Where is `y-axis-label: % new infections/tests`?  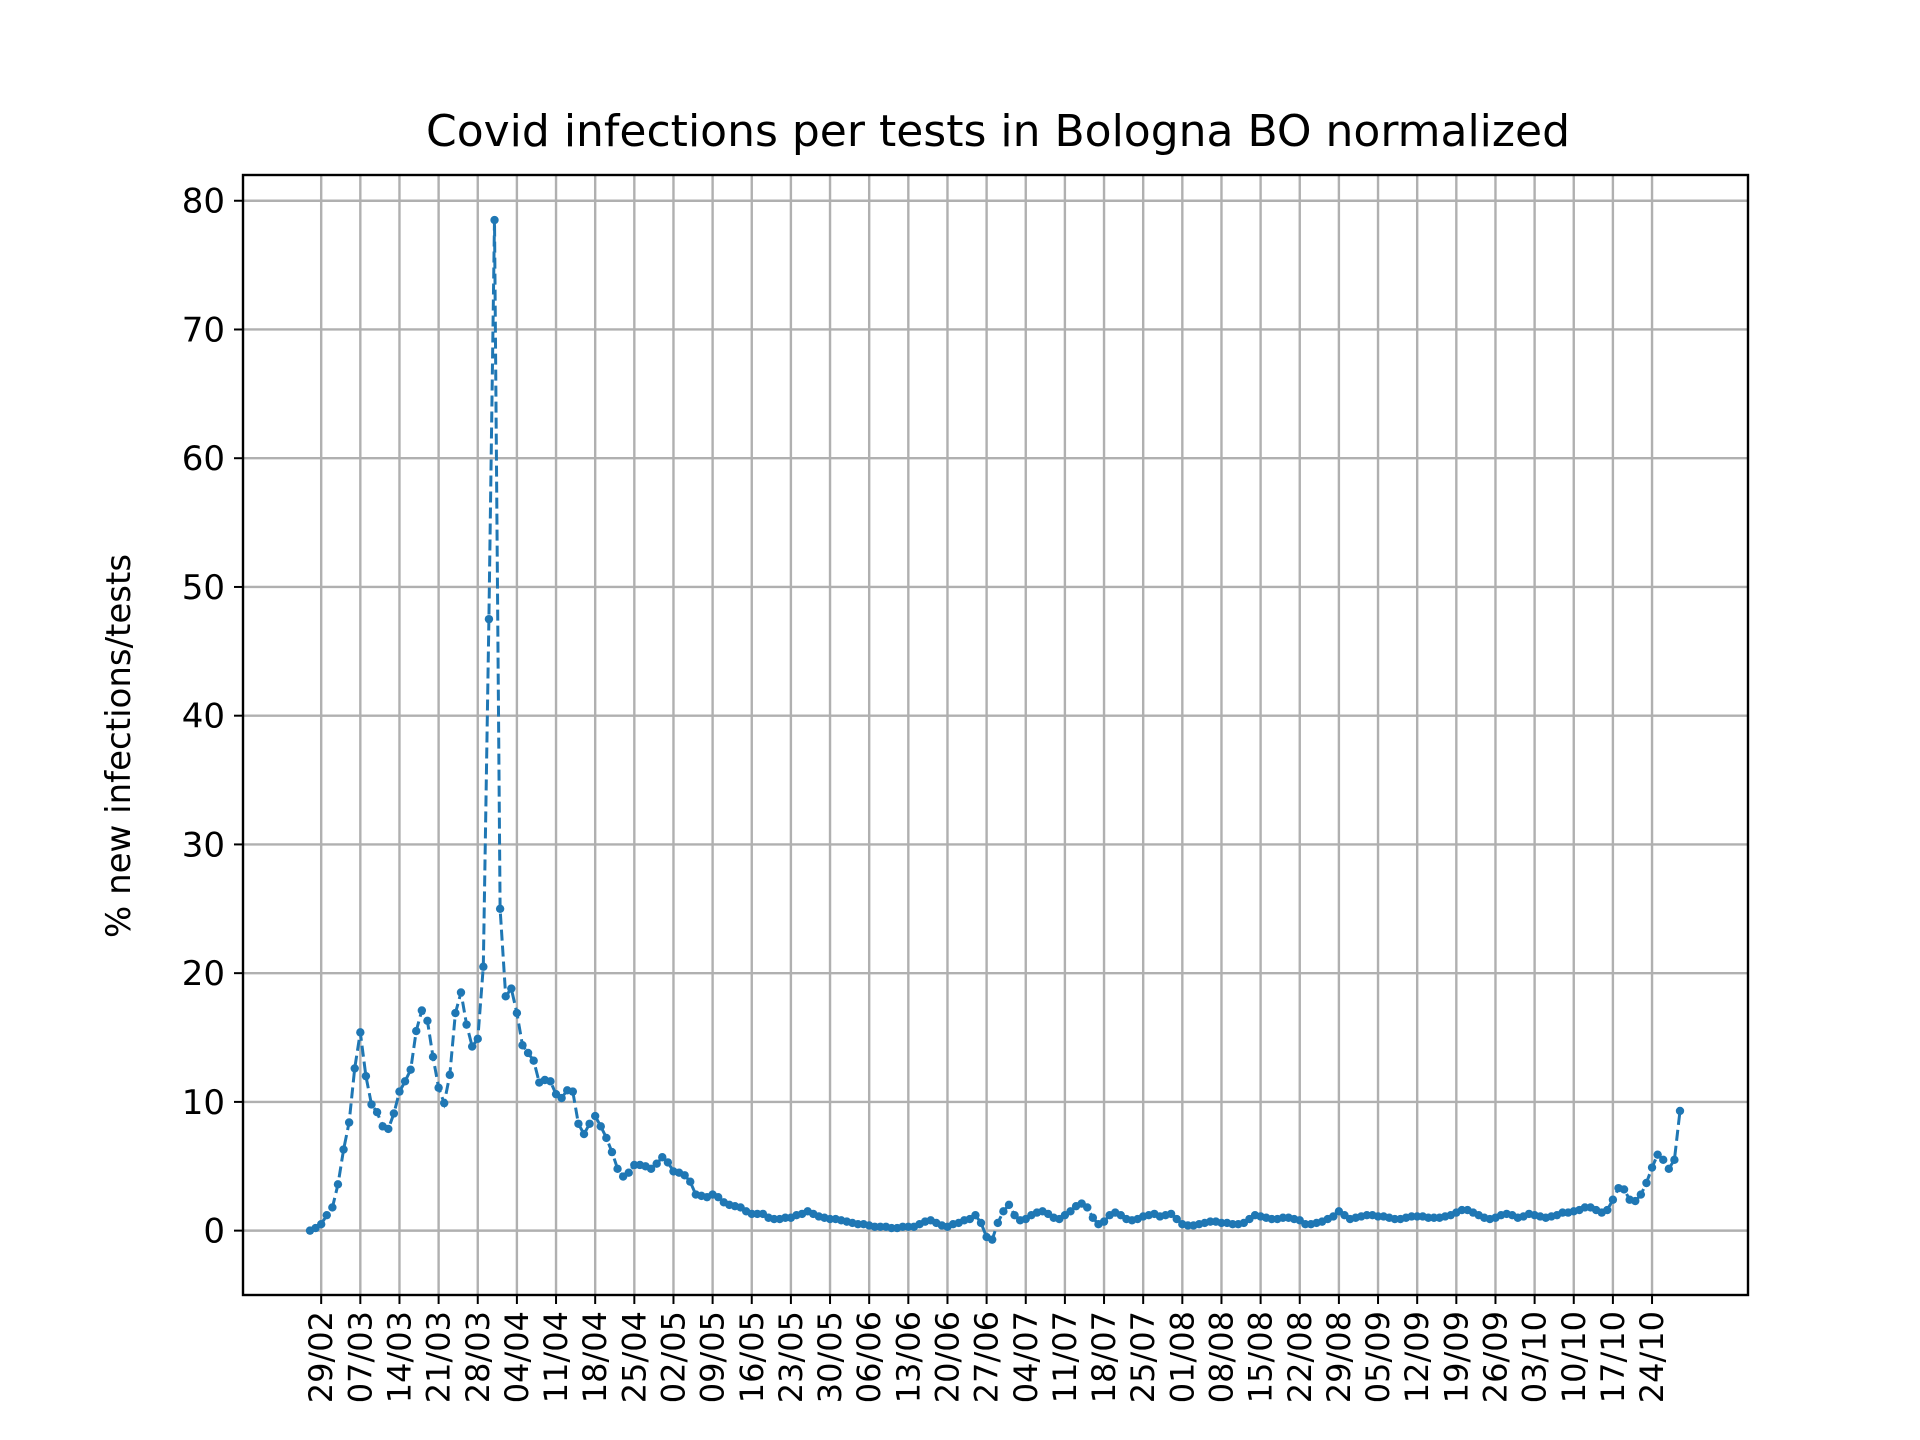
y-axis-label: % new infections/tests is located at coordinates (119, 746).